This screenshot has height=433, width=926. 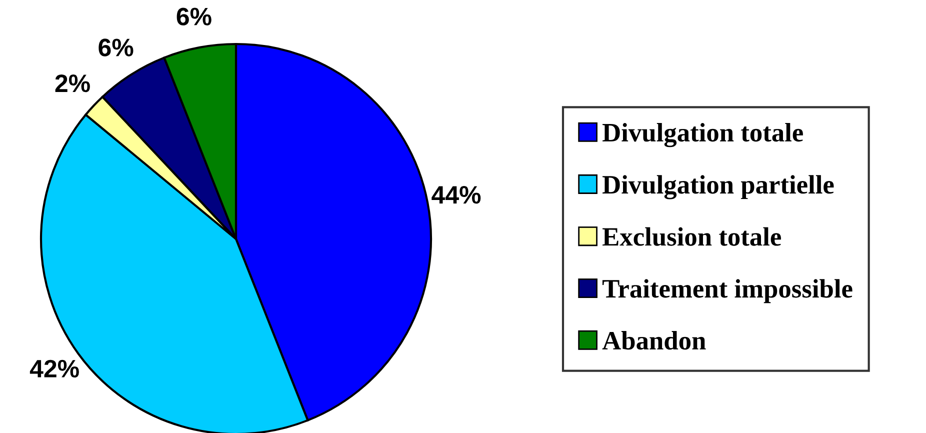 I want to click on data-label: 44%, so click(x=456, y=195).